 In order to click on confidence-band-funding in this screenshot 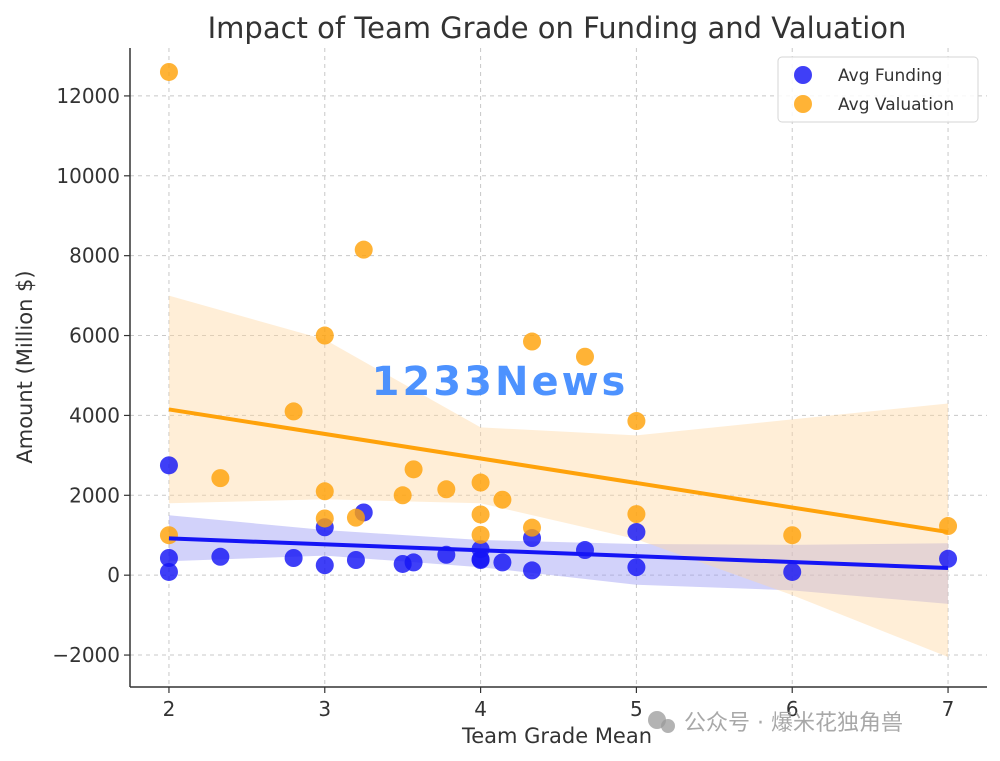, I will do `click(558, 559)`.